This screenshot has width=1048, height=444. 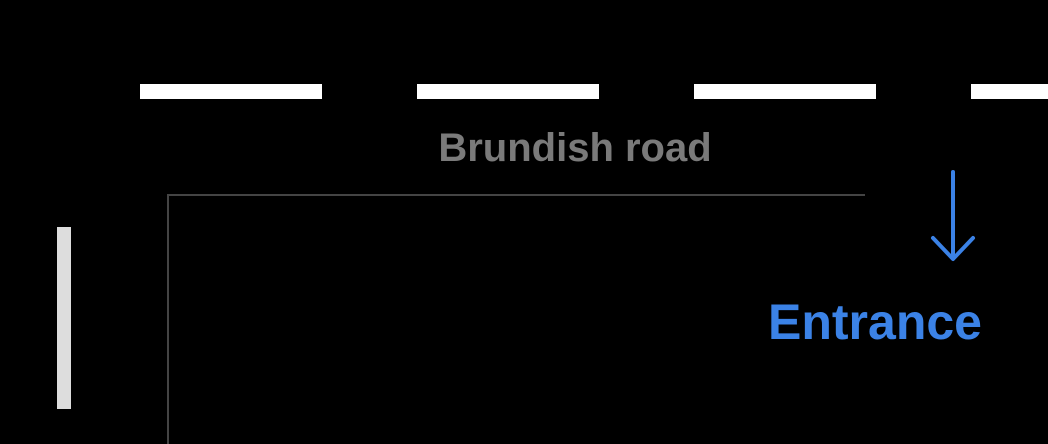 What do you see at coordinates (575, 148) in the screenshot?
I see `road-name-label: Brundish road` at bounding box center [575, 148].